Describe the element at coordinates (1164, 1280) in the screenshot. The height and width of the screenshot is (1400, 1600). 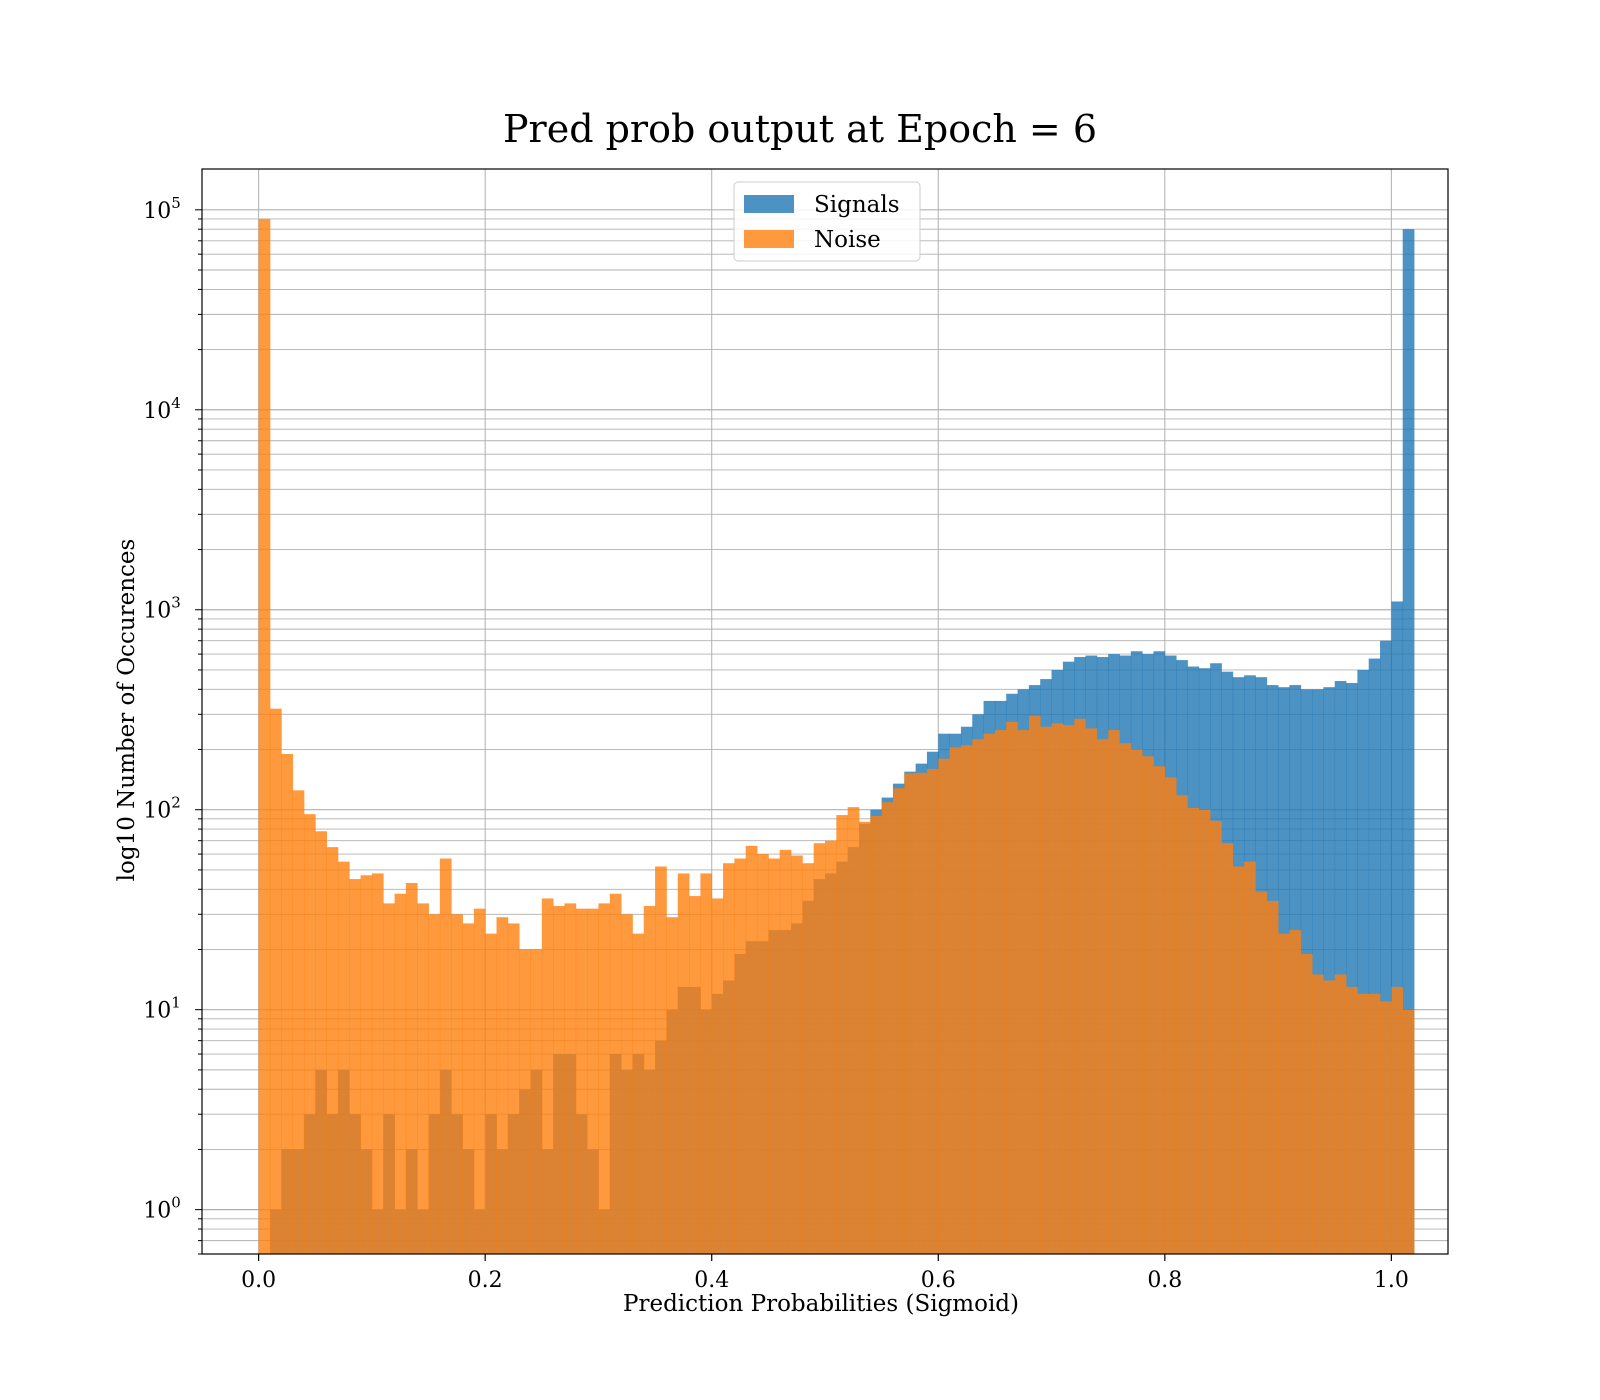
I see `x-tick-label: 0.8` at that location.